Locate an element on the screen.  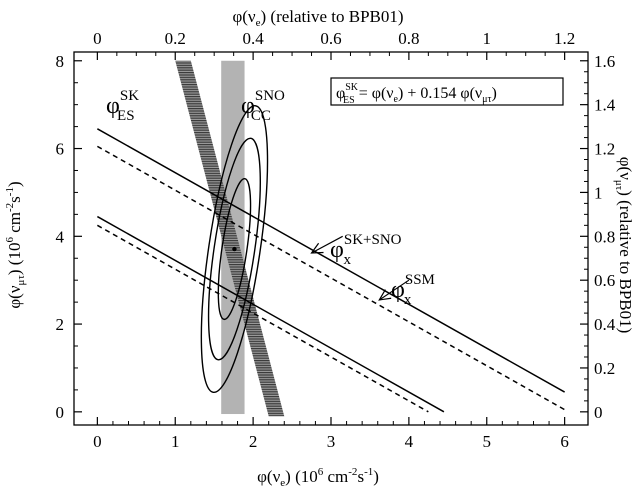
y-axis-title: φ(νμτ) (106 cm-2s-1) is located at coordinates (15, 244).